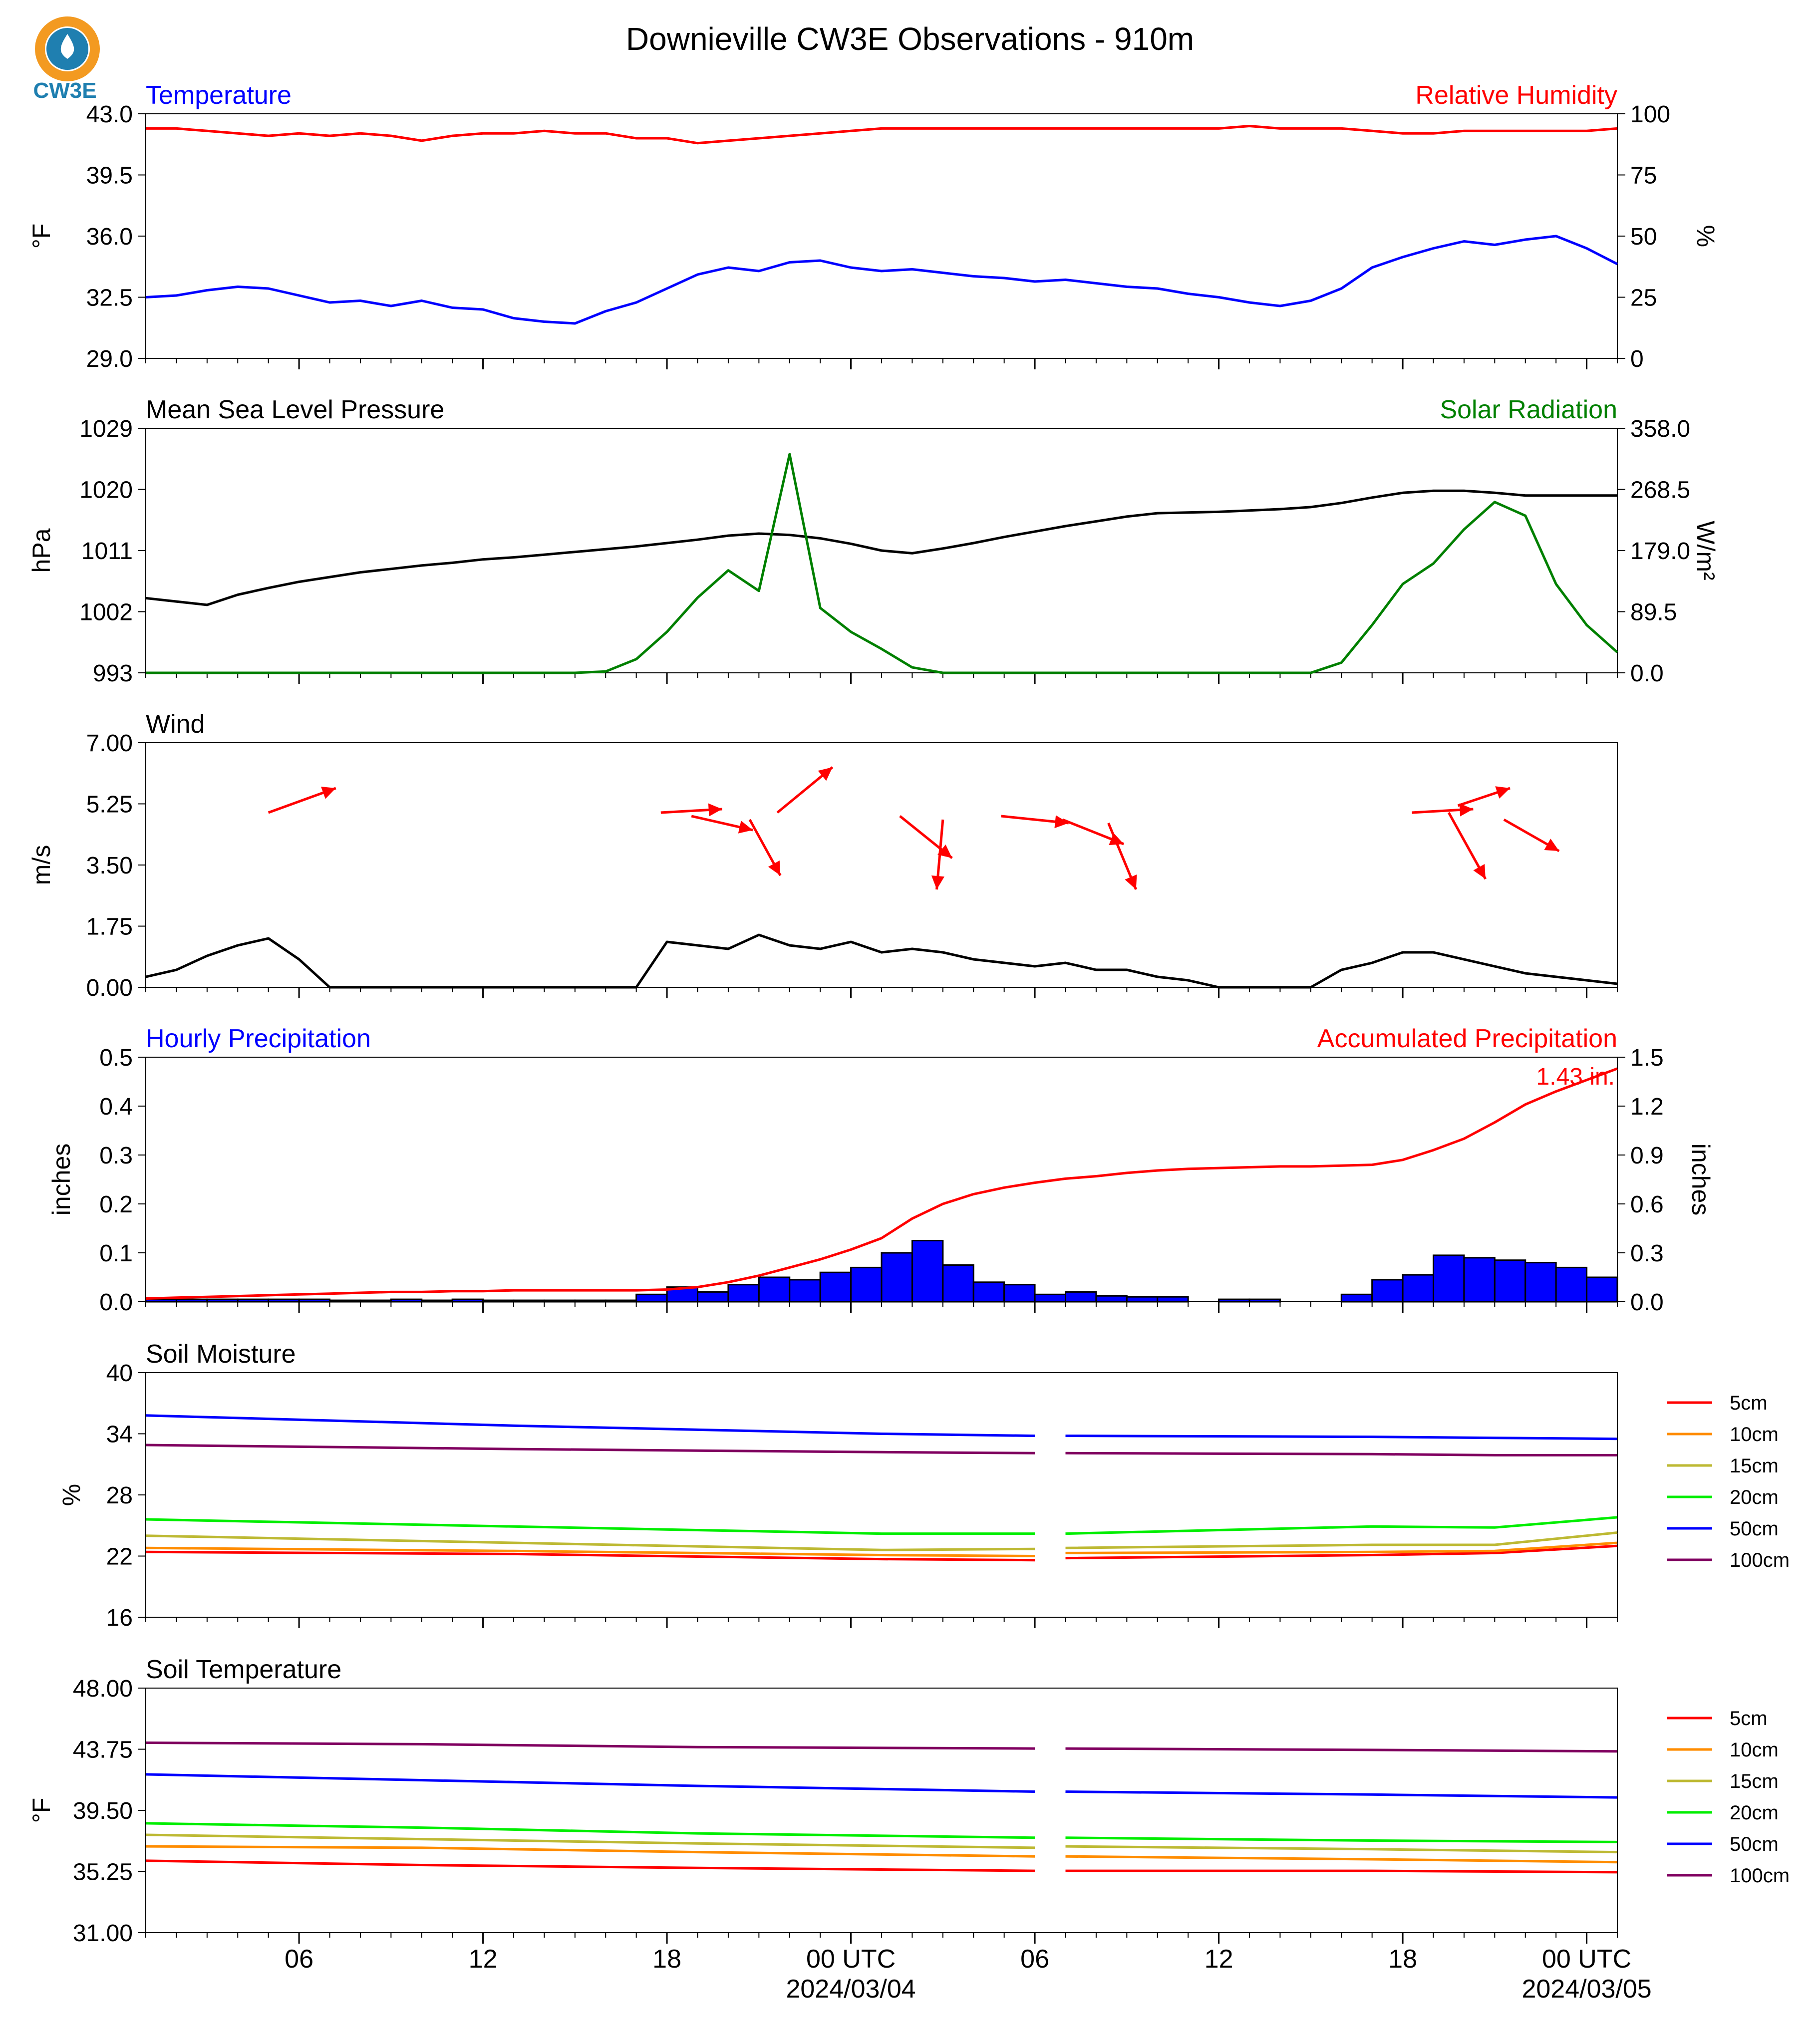 This screenshot has height=2028, width=1820. Describe the element at coordinates (910, 39) in the screenshot. I see `figure-title: Downieville CW3E Observations - 910m` at that location.